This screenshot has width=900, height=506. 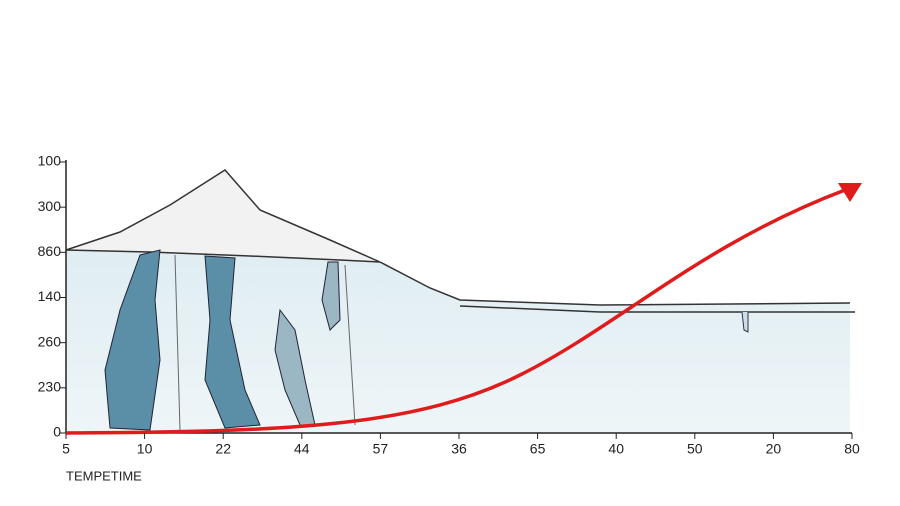 What do you see at coordinates (538, 449) in the screenshot?
I see `x-tick-label: 65` at bounding box center [538, 449].